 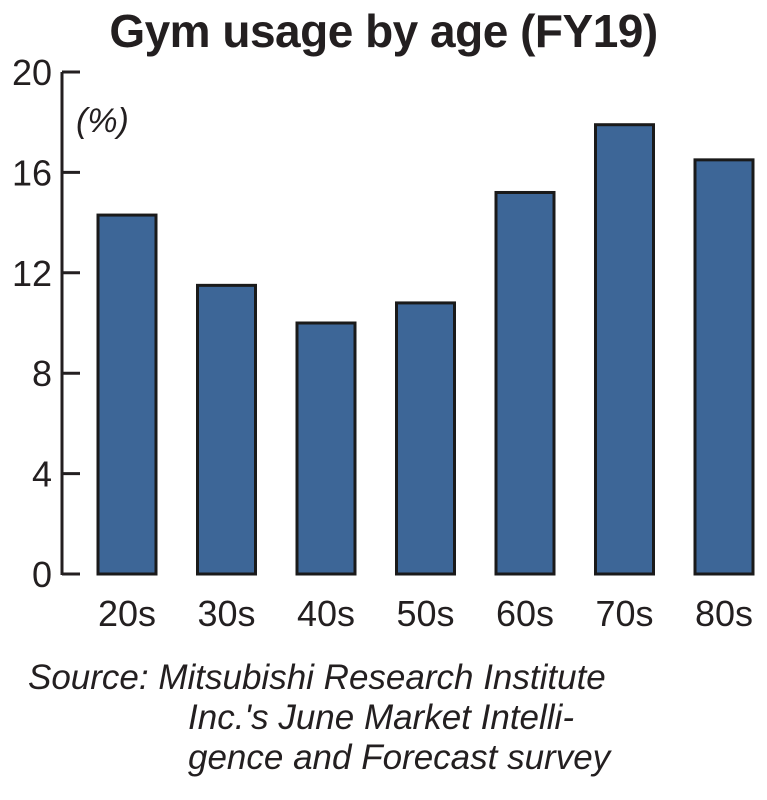 What do you see at coordinates (226, 429) in the screenshot?
I see `bar-30s` at bounding box center [226, 429].